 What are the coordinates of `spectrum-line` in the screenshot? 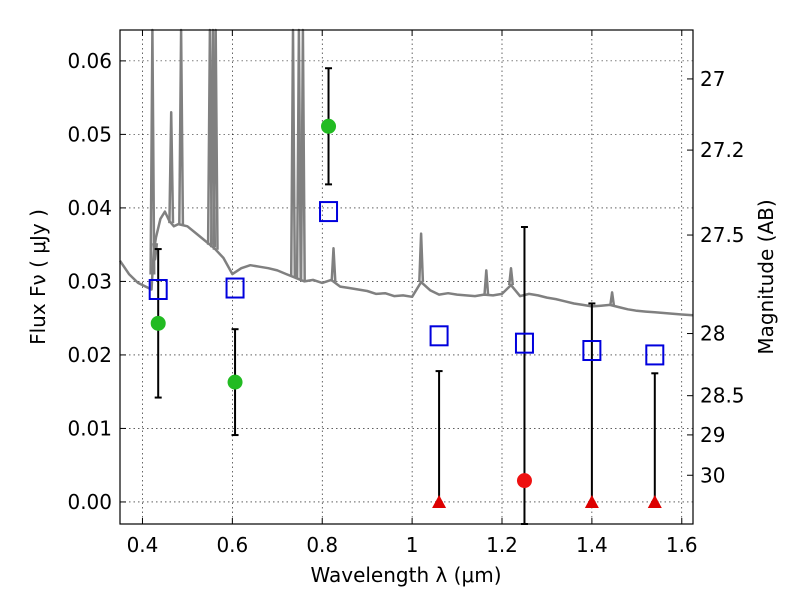 It's located at (406, 263).